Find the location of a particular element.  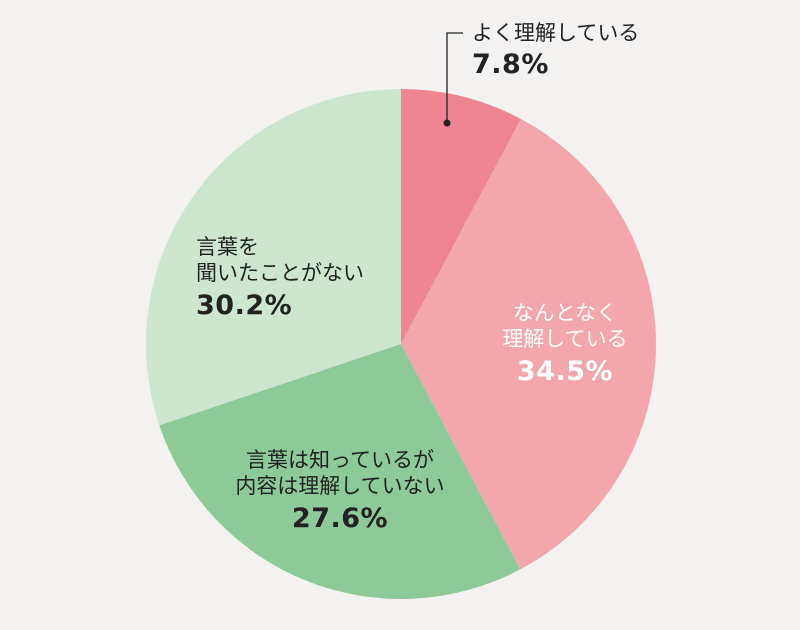

slice-label-2: 言葉は知っているが 内容は理解していない 27.6% is located at coordinates (340, 491).